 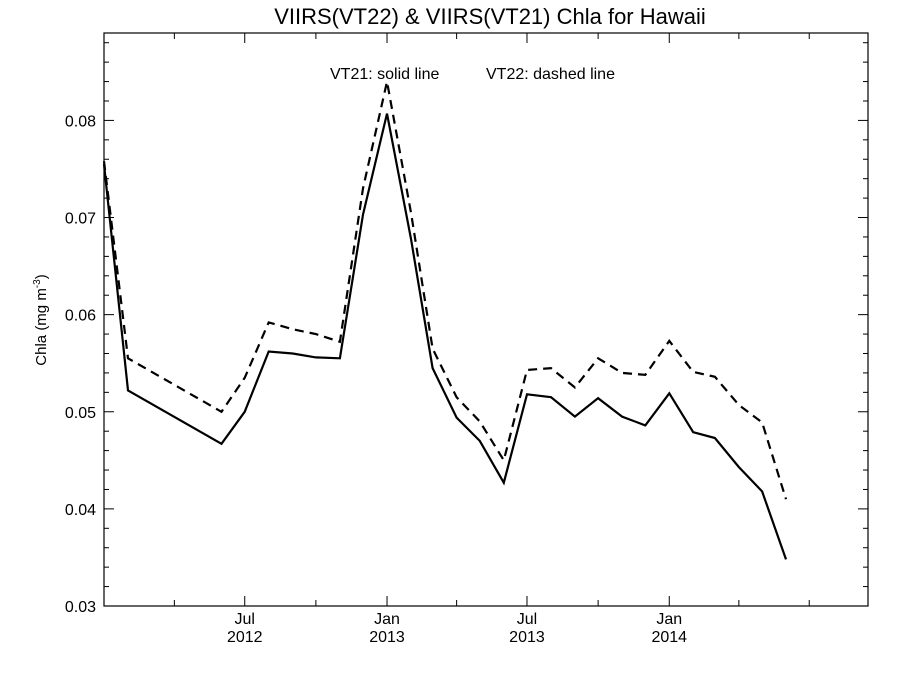 I want to click on y-tick-label: 0.07, so click(x=80, y=219).